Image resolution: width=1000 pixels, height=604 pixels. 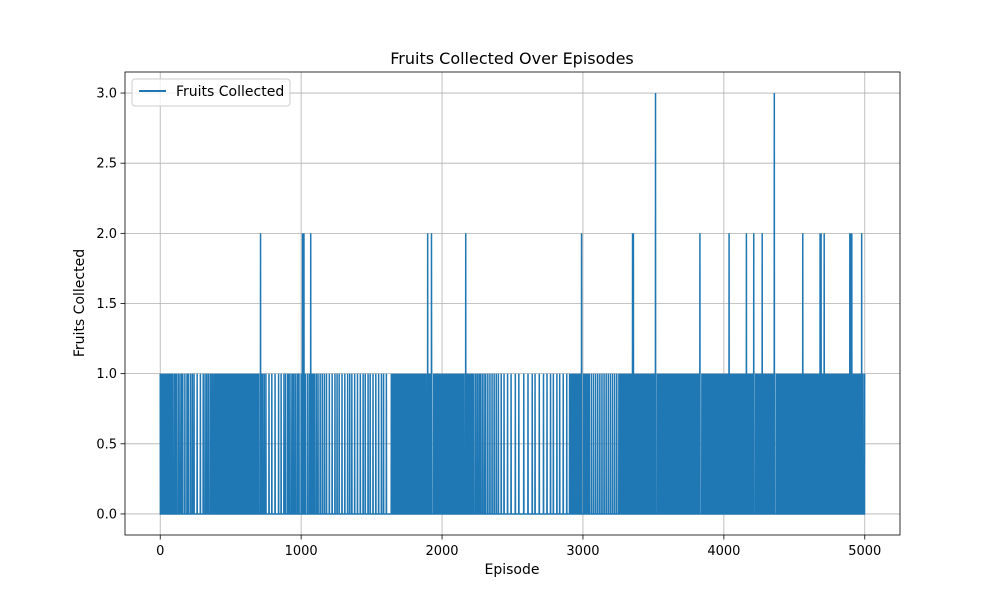 I want to click on x-tick-label: 0, so click(x=160, y=551).